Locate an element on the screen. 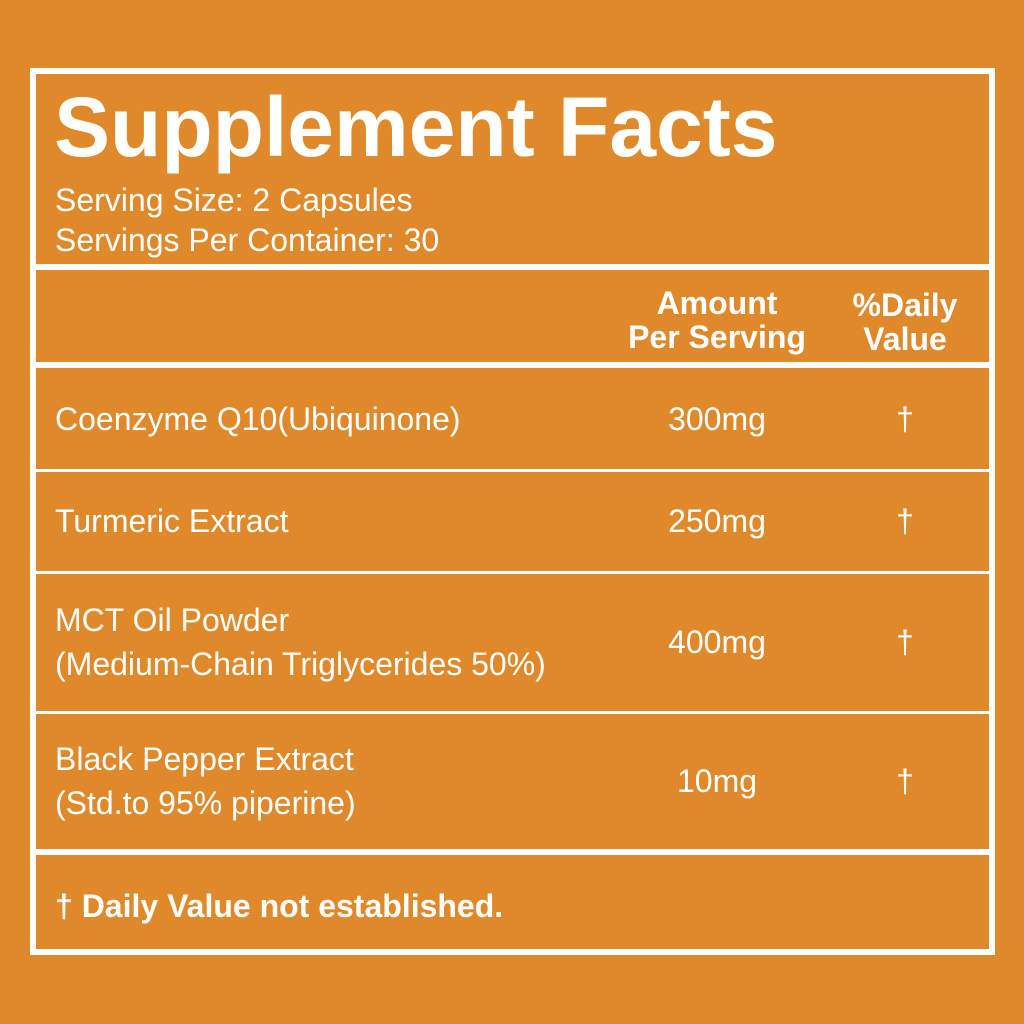 The height and width of the screenshot is (1024, 1024). name-line: Turmeric Extract is located at coordinates (172, 521).